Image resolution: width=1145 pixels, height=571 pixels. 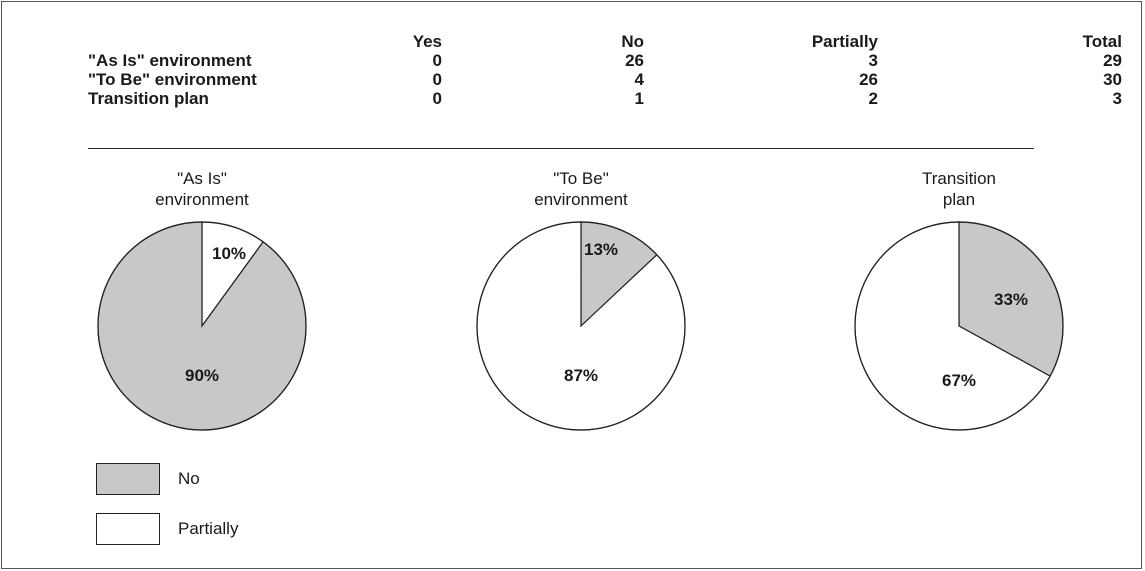 I want to click on pie-slice-label: 33%, so click(x=1011, y=299).